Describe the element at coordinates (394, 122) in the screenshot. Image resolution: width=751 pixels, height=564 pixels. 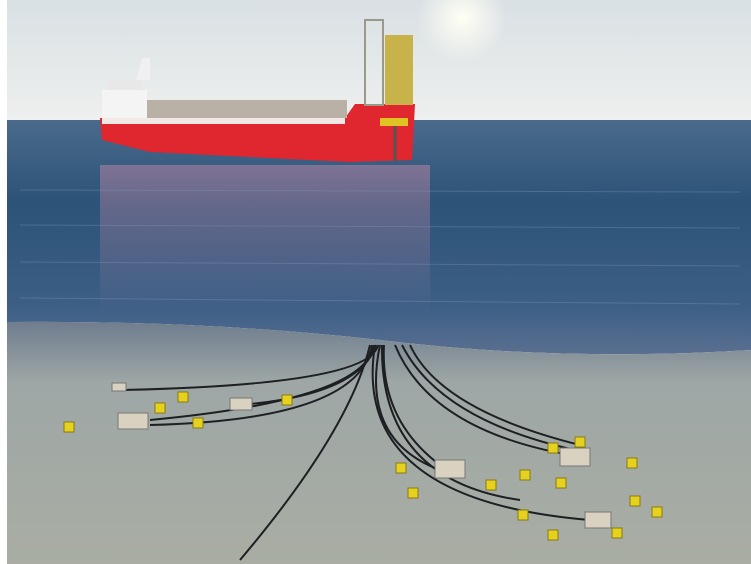
I see `turret-deck` at that location.